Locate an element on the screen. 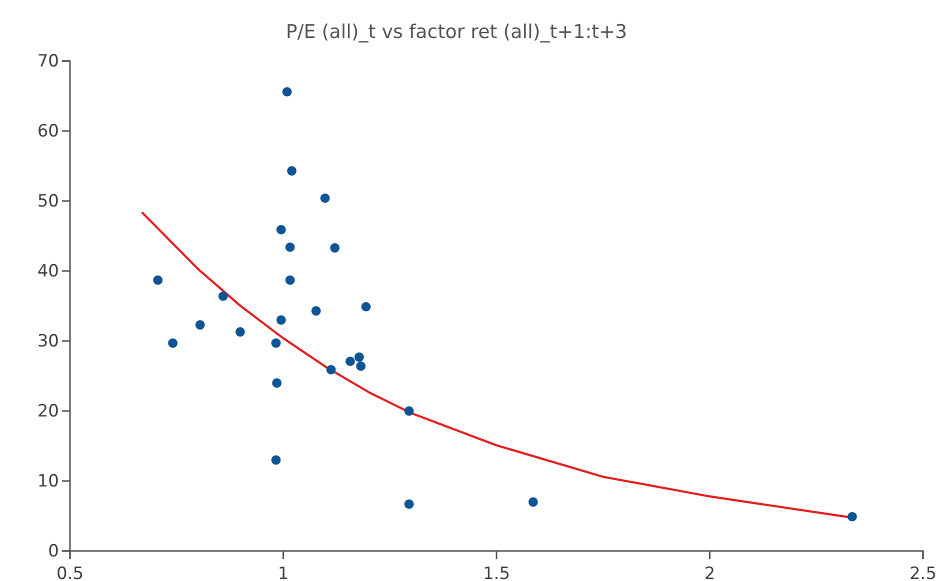 This screenshot has height=581, width=940. x-tick-label: 1.5 is located at coordinates (496, 572).